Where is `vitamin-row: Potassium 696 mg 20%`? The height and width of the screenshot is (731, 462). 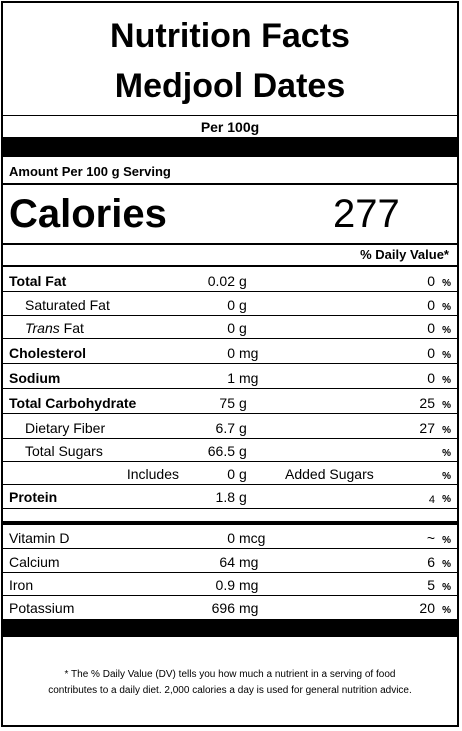
vitamin-row: Potassium 696 mg 20% is located at coordinates (230, 607).